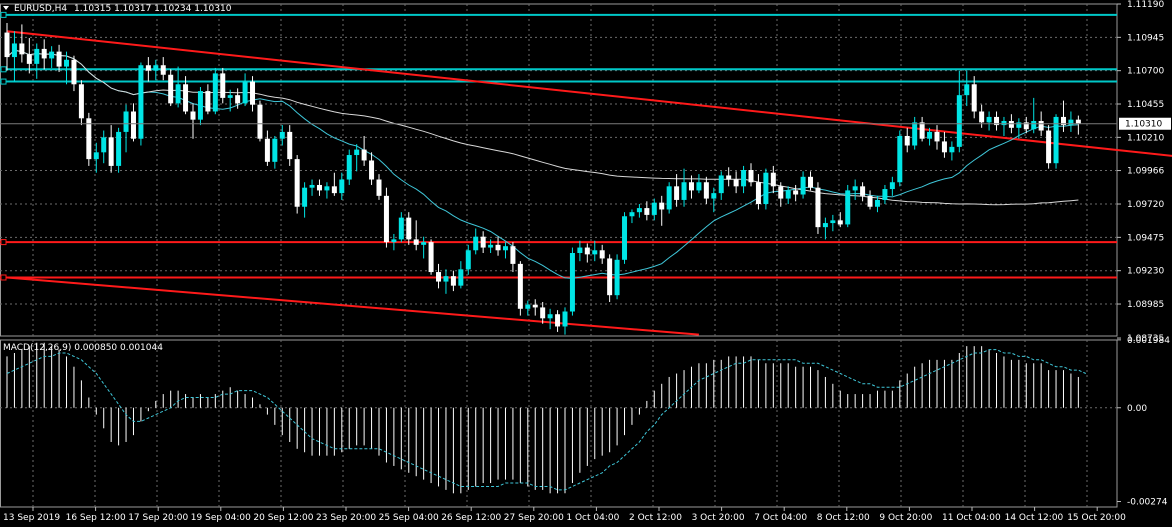 This screenshot has height=527, width=1172. Describe the element at coordinates (346, 518) in the screenshot. I see `time-label: 23 Sep 20:00` at that location.